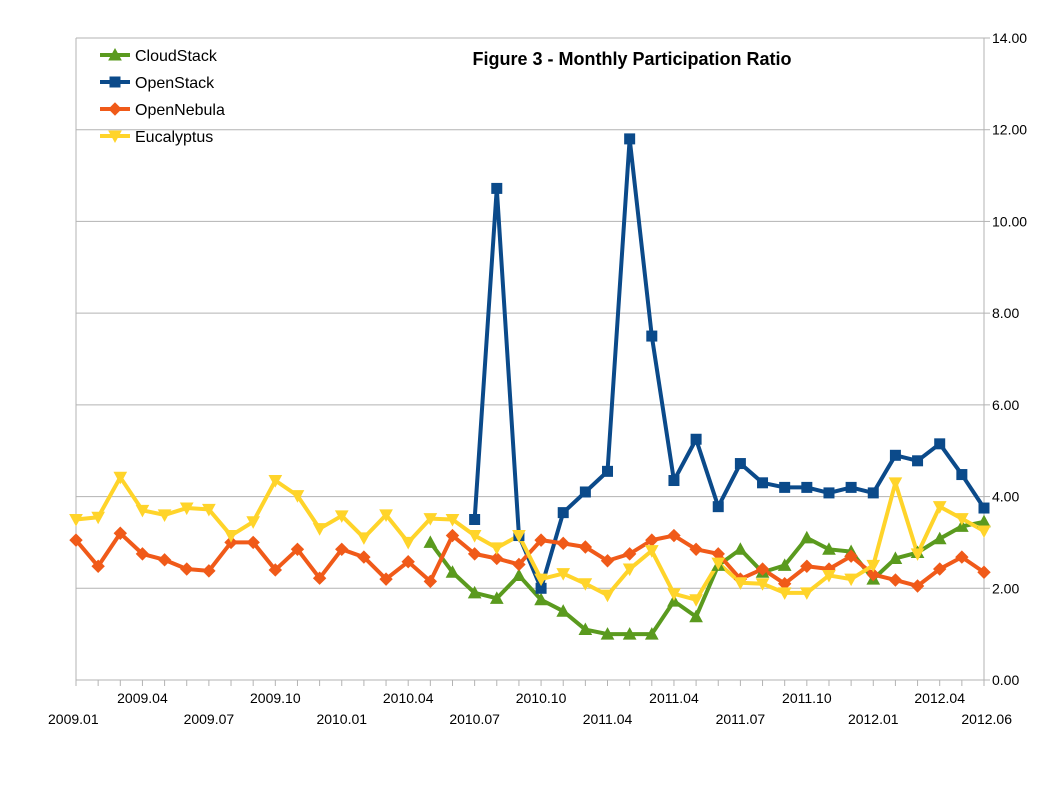 Image resolution: width=1058 pixels, height=794 pixels. Describe the element at coordinates (408, 698) in the screenshot. I see `x-tick-label: 2010.04` at that location.